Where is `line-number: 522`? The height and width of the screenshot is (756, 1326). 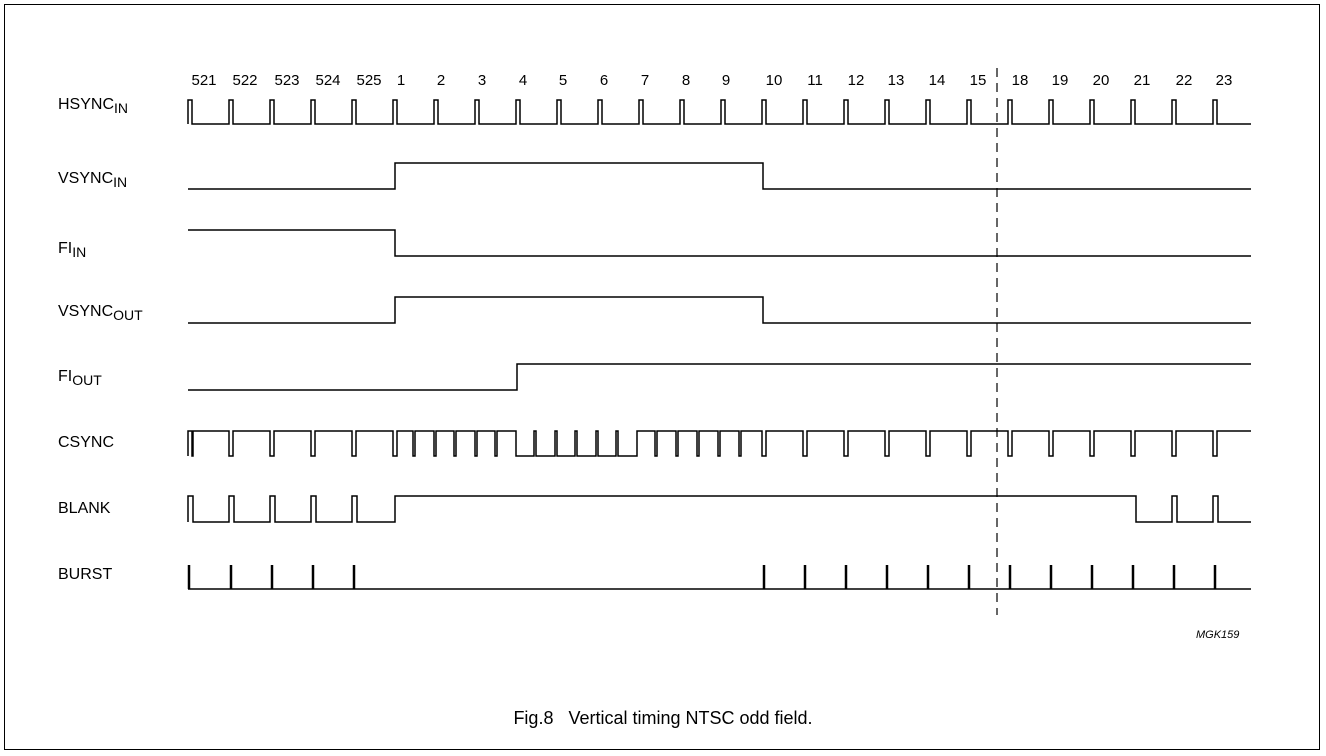
line-number: 522 is located at coordinates (245, 80).